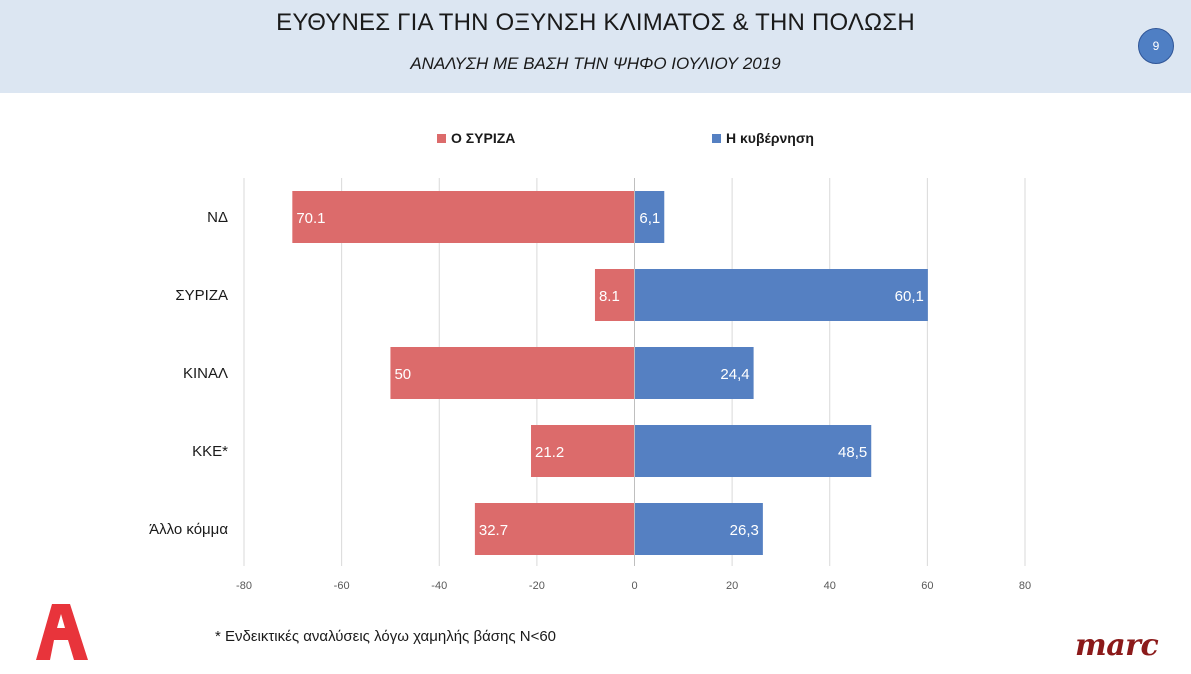 The height and width of the screenshot is (674, 1191). Describe the element at coordinates (830, 586) in the screenshot. I see `x-tick-label: 40` at that location.